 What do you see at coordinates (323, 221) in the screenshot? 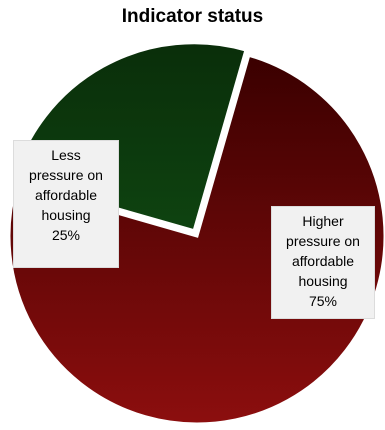
I see `slice-label-line: Higher` at bounding box center [323, 221].